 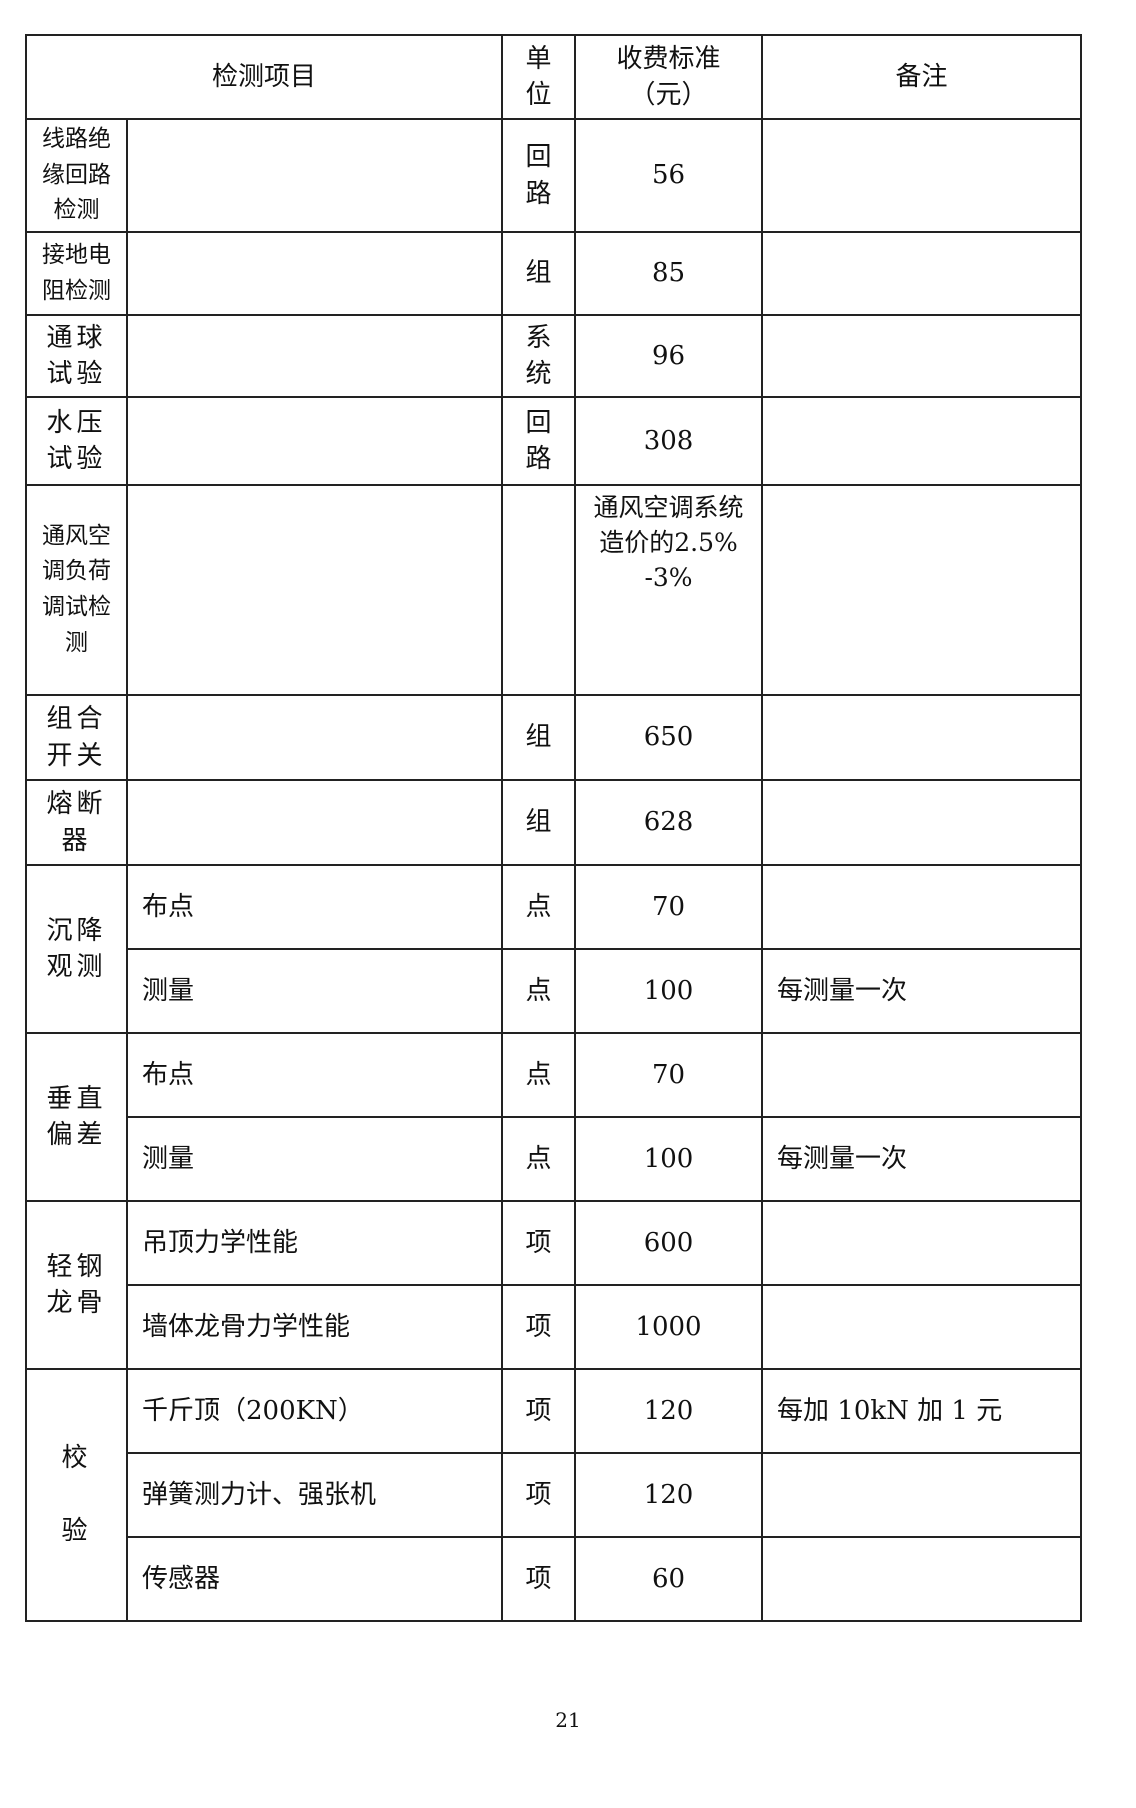 I want to click on table-row: 水压 试验 回 路 308, so click(x=554, y=441).